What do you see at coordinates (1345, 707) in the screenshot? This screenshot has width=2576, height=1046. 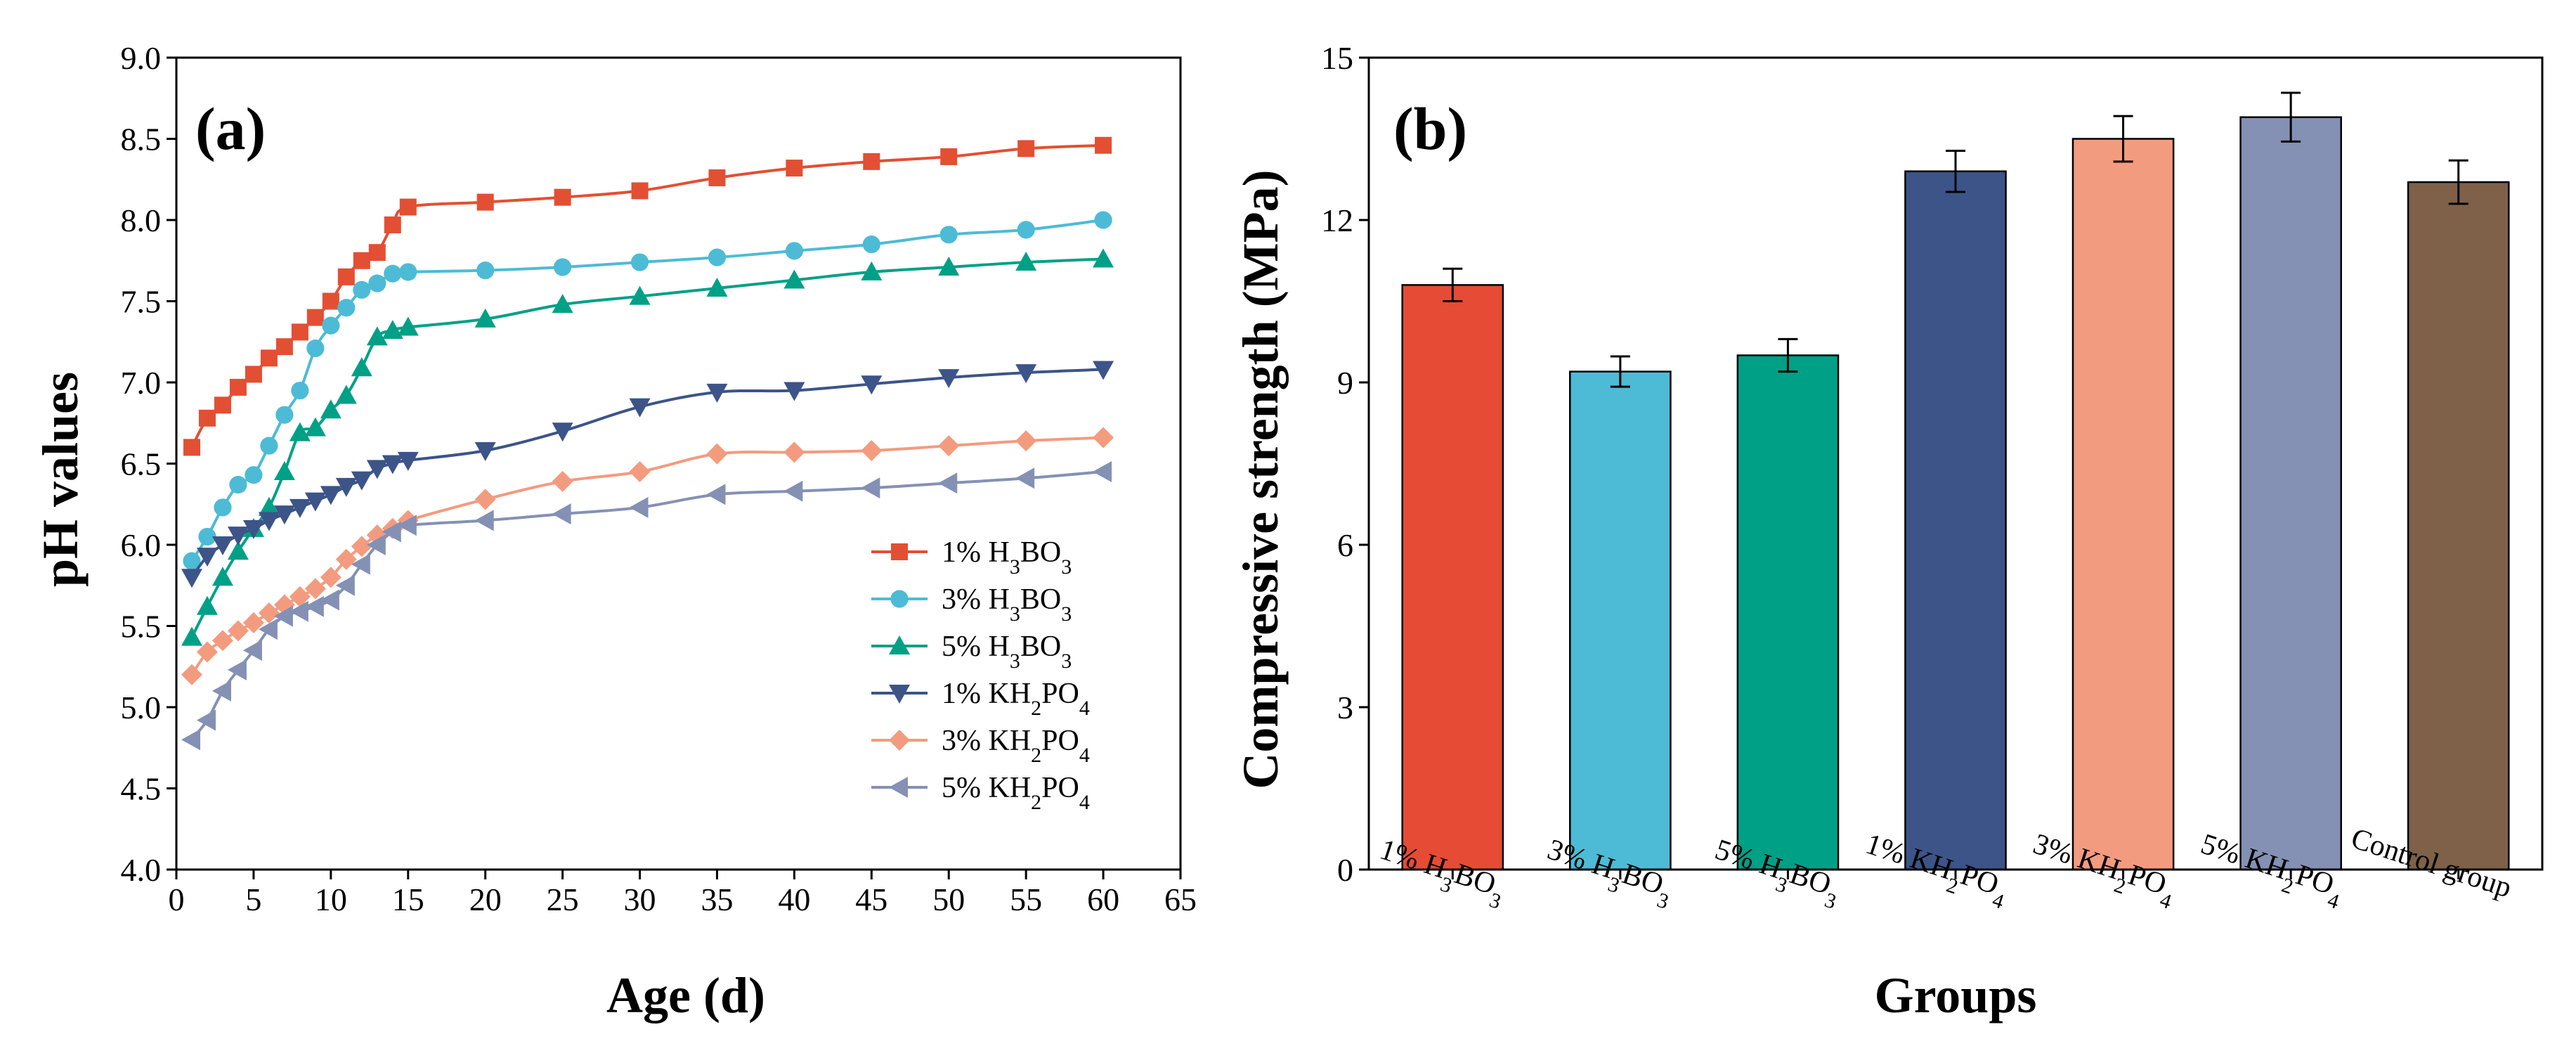 I see `y-tick-label: 3` at bounding box center [1345, 707].